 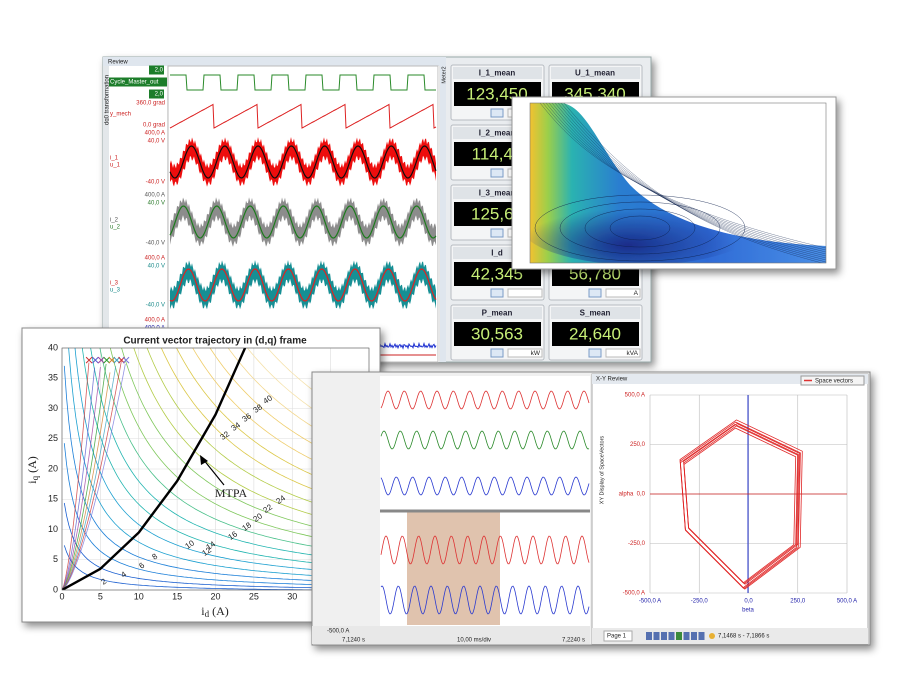 I want to click on x-tick-label: -500,0 A, so click(x=650, y=602).